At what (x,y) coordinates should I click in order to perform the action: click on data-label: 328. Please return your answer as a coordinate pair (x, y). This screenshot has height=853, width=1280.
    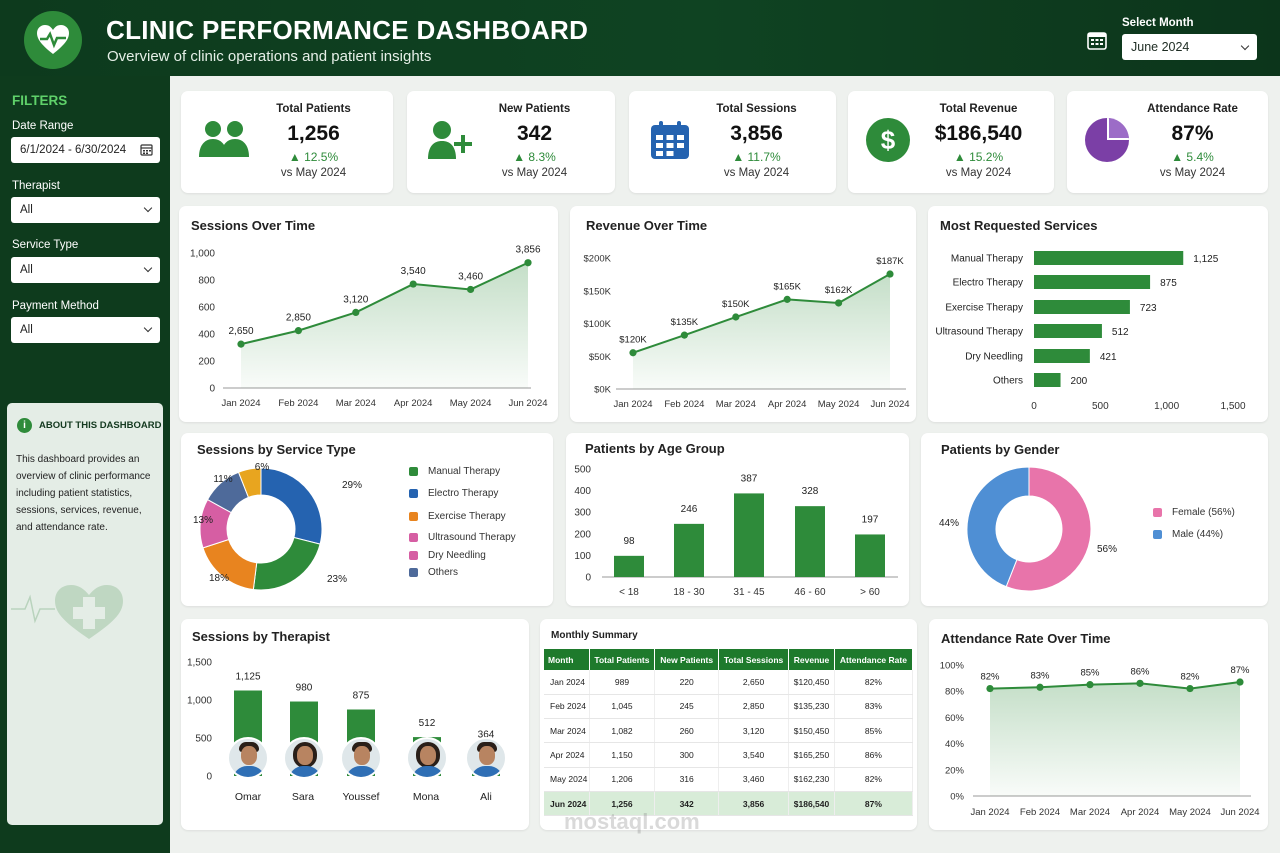
    Looking at the image, I should click on (810, 491).